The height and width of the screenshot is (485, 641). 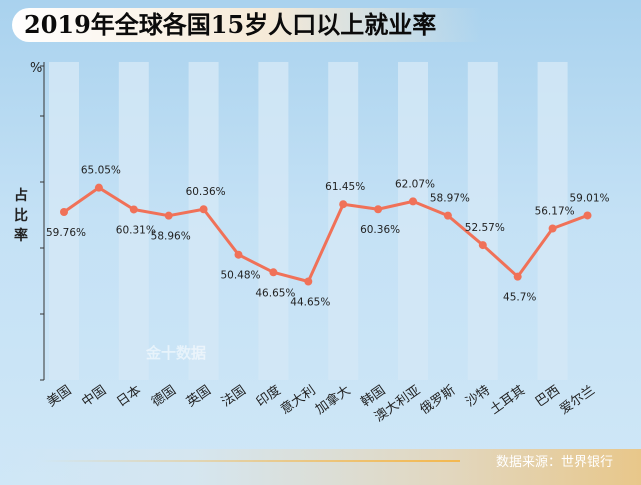 What do you see at coordinates (554, 462) in the screenshot?
I see `data-source: 数据来源：世界银行` at bounding box center [554, 462].